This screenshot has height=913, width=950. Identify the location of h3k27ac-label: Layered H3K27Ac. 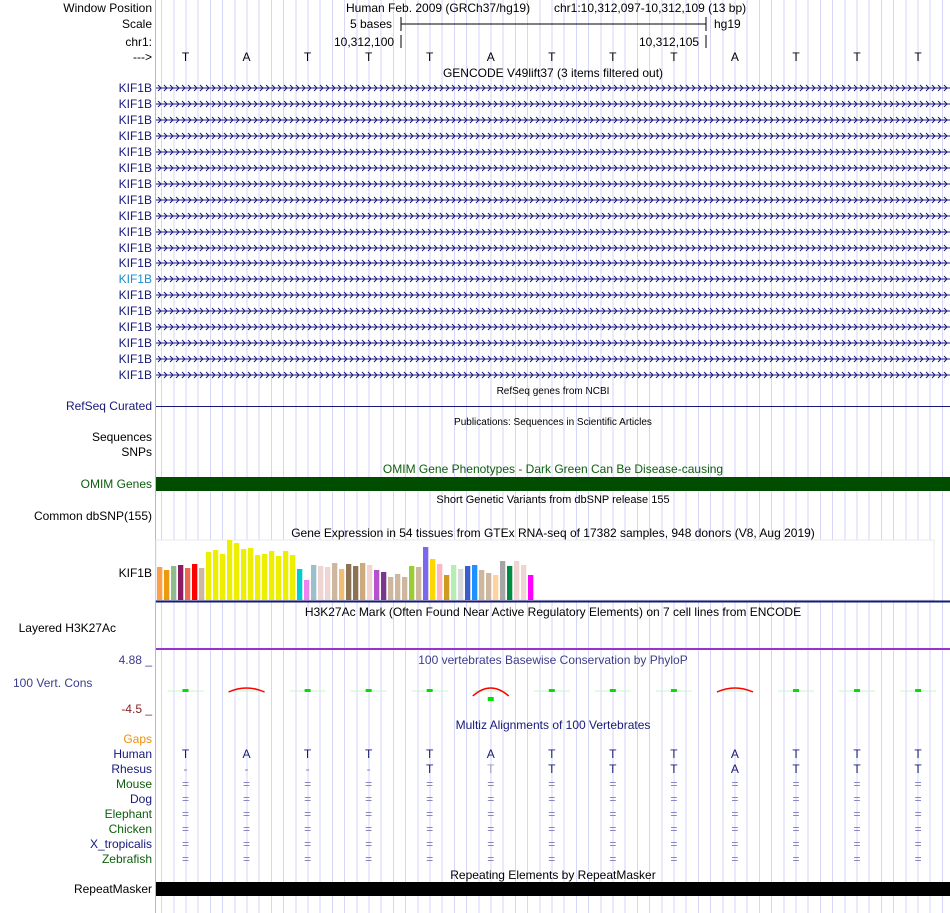
(67, 628).